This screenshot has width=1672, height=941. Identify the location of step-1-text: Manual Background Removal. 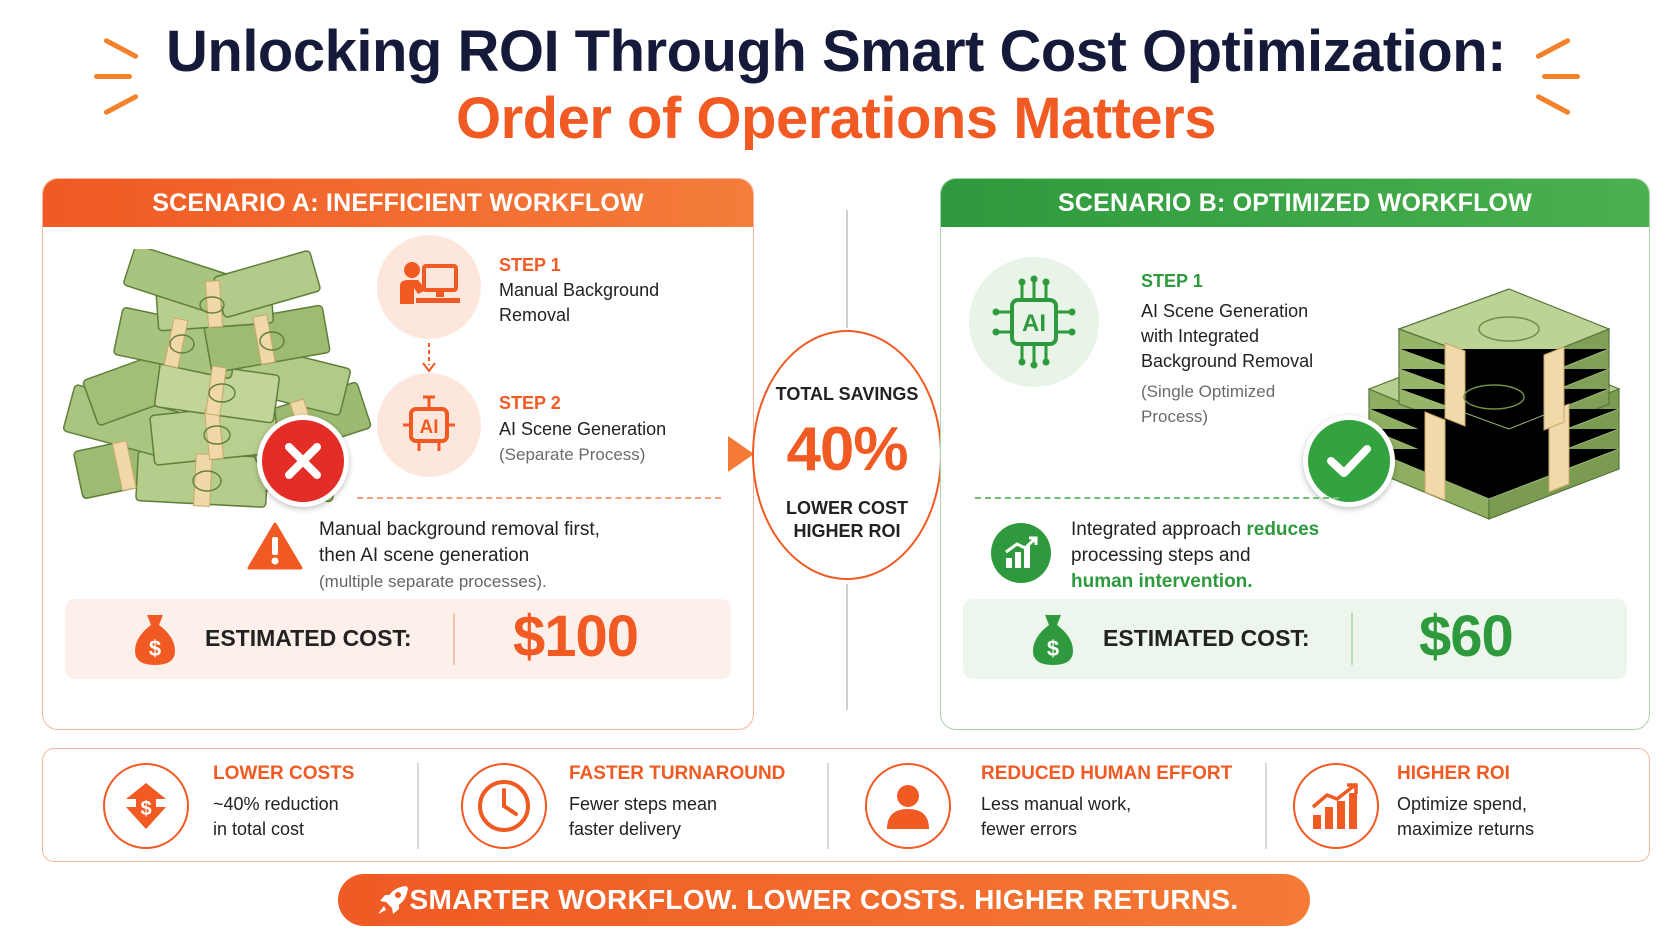
(579, 302).